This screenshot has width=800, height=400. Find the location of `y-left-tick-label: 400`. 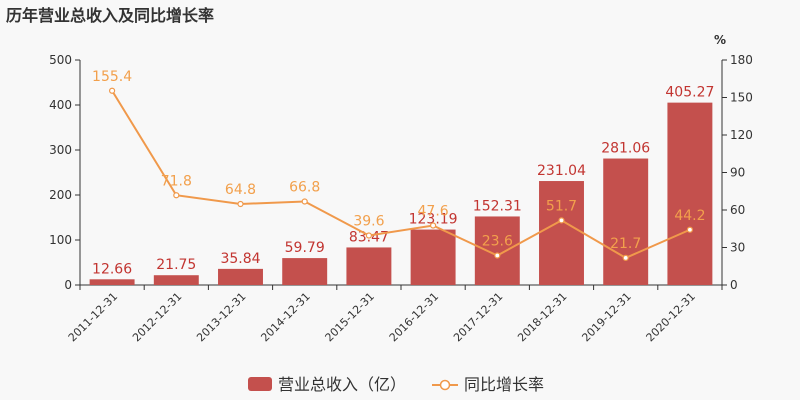

y-left-tick-label: 400 is located at coordinates (60, 105).